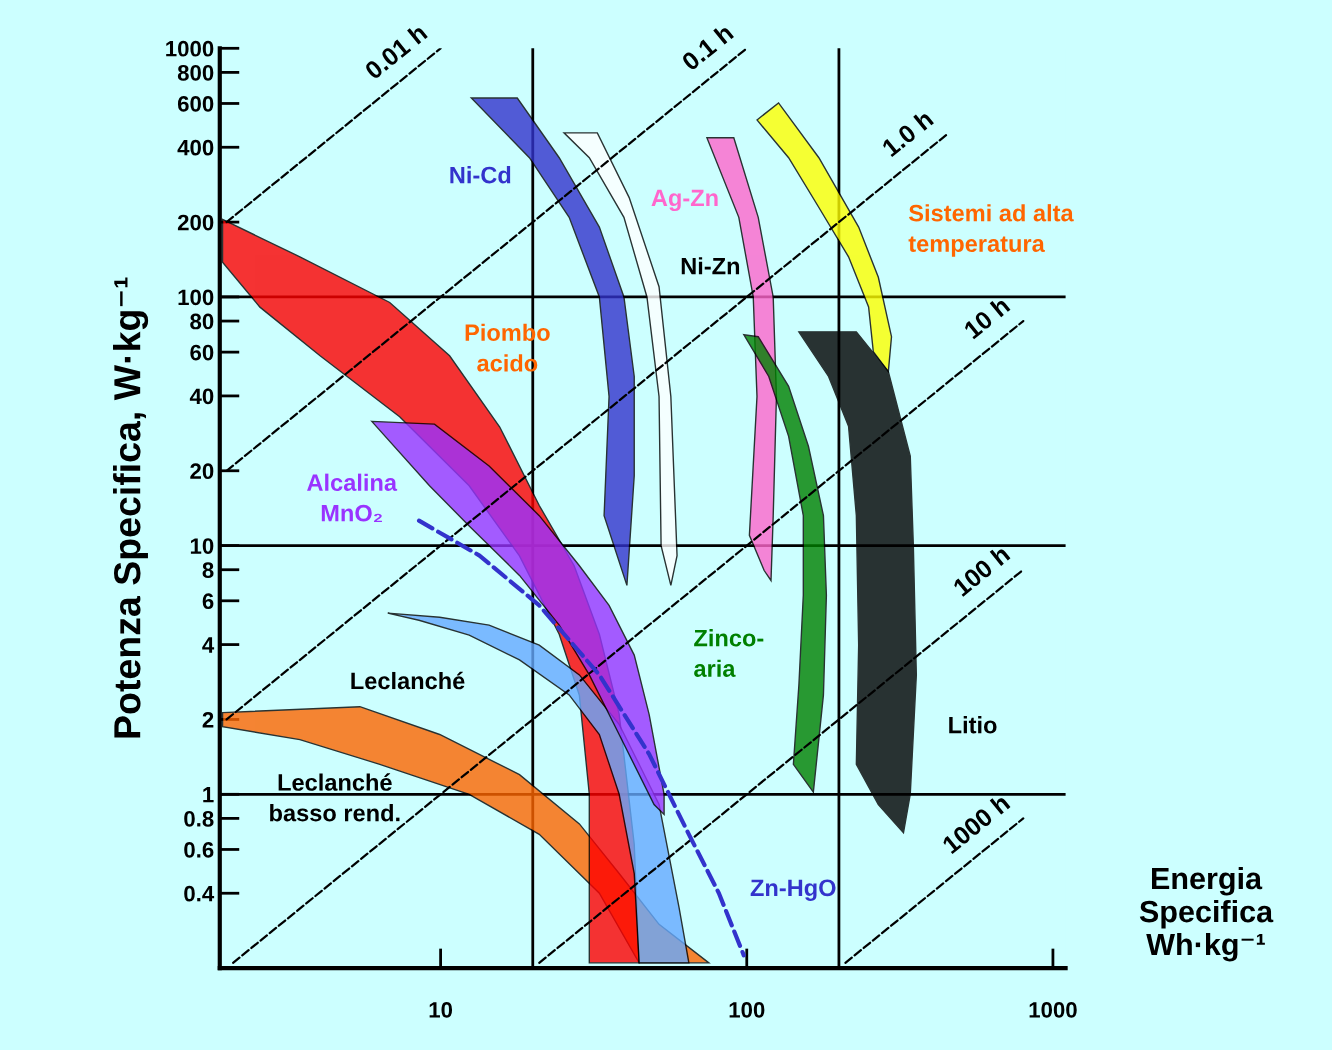 This screenshot has height=1050, width=1332. I want to click on text: 10 h, so click(986, 317).